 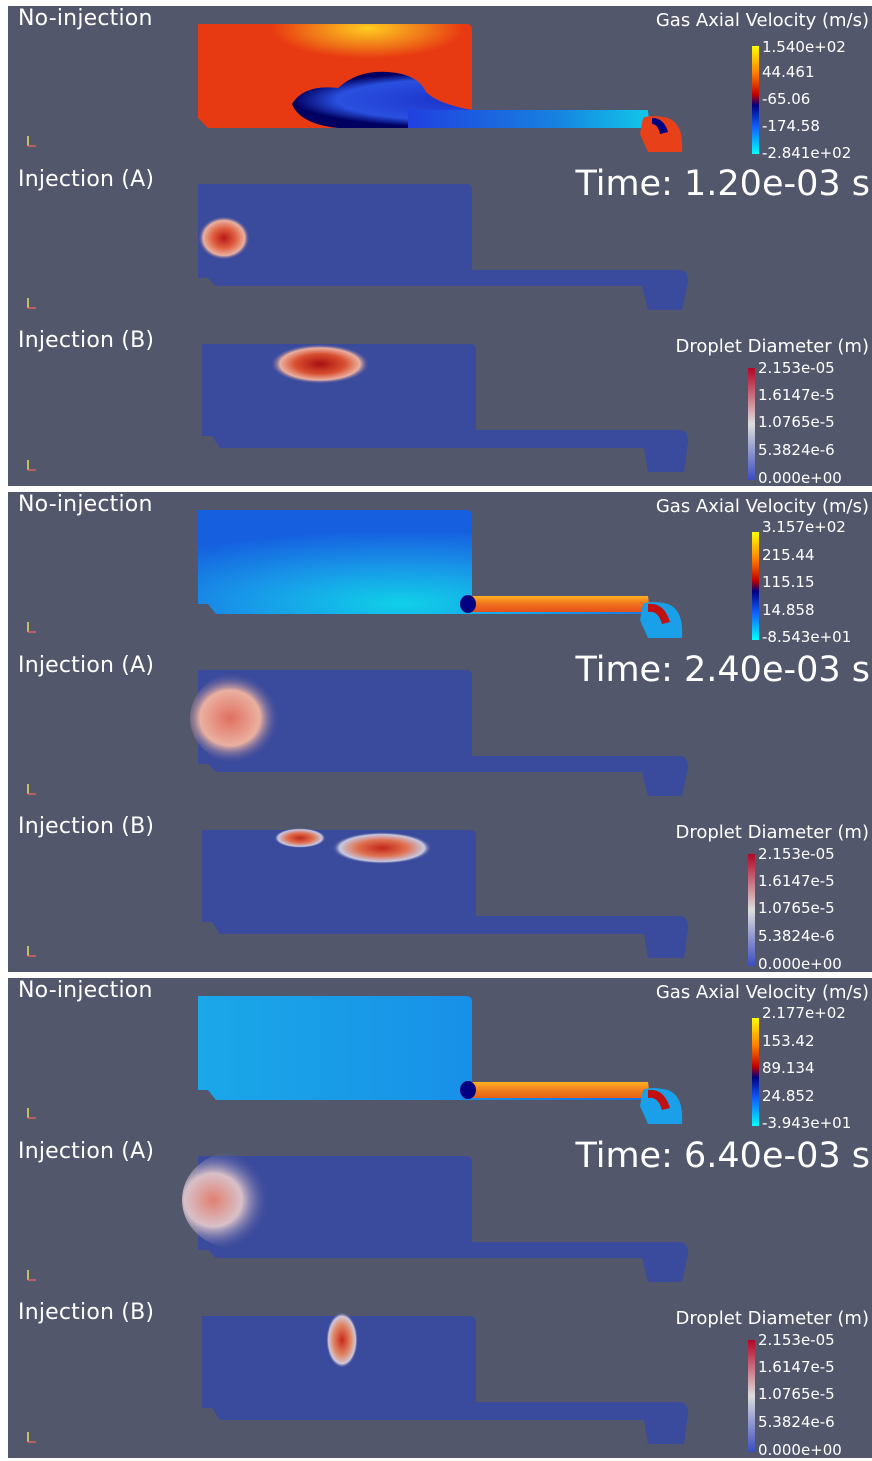 I want to click on time-readout: Time: 1.20e-03 s, so click(x=722, y=184).